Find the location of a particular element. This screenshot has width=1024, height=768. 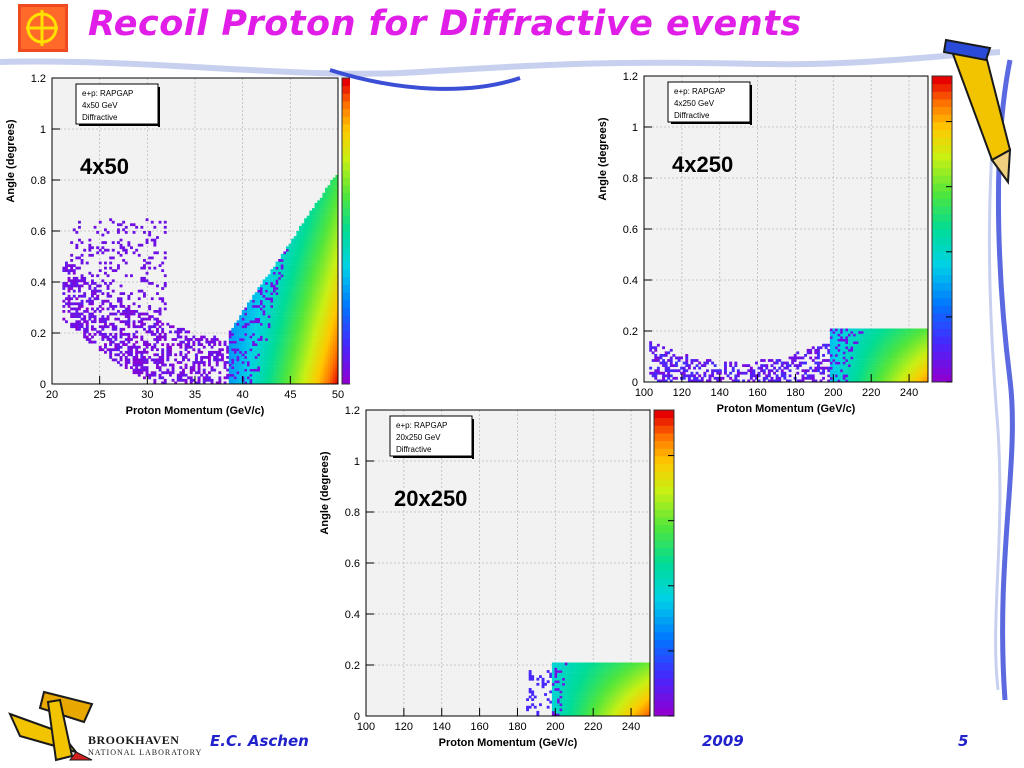

x-tick-label: 25 is located at coordinates (100, 395).